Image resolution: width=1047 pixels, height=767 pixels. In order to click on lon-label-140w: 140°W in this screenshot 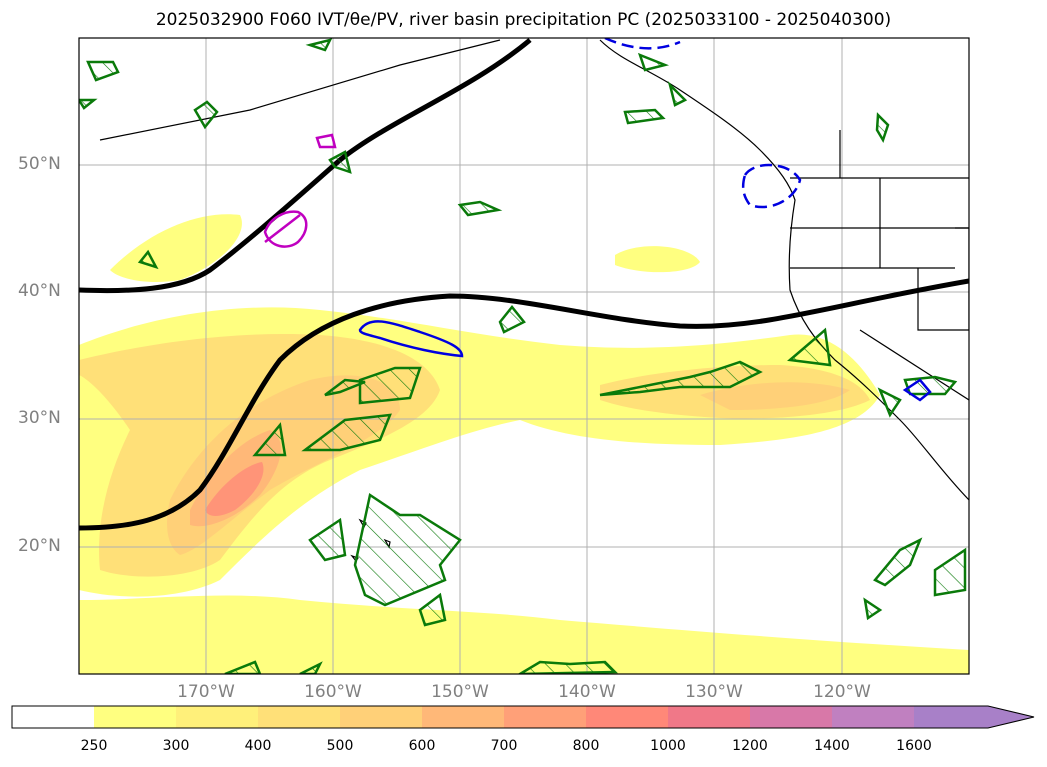, I will do `click(587, 692)`.